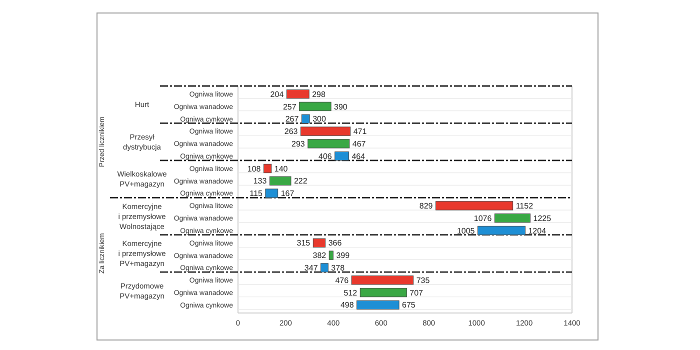 This screenshot has width=700, height=350. Describe the element at coordinates (287, 193) in the screenshot. I see `data-label: 167` at that location.